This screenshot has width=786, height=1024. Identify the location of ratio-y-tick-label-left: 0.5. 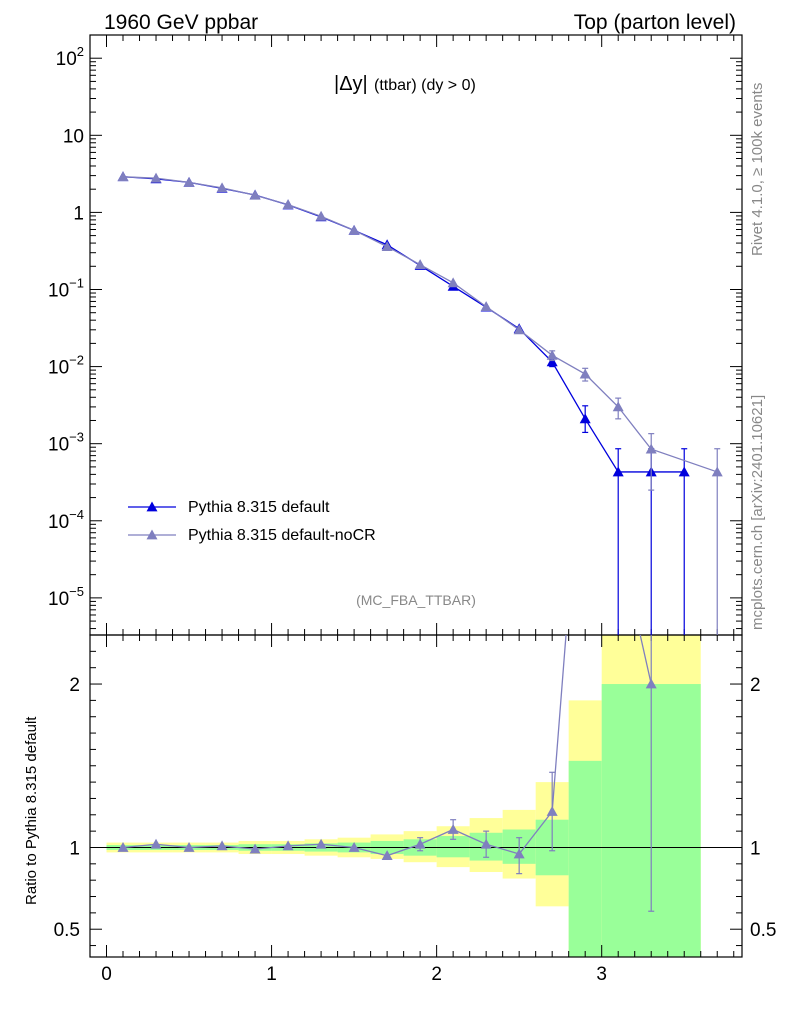
(67, 930).